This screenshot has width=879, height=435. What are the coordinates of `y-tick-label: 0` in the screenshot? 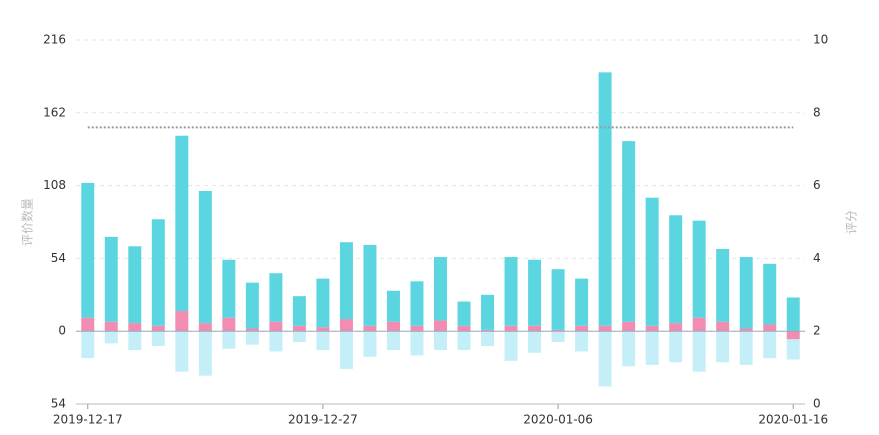 It's located at (62, 331).